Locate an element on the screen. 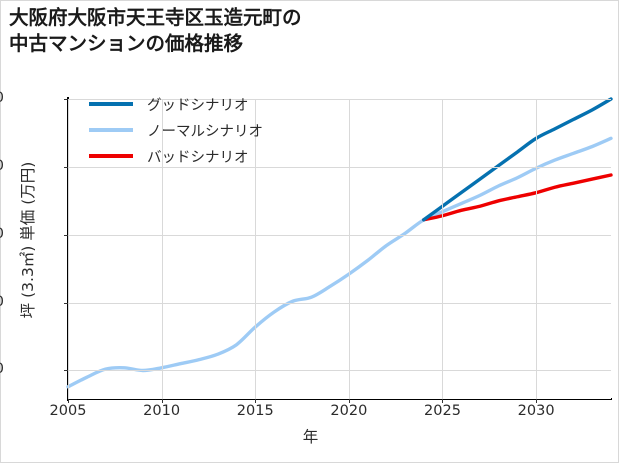  legend-item-good: グッドシナリオ is located at coordinates (176, 104).